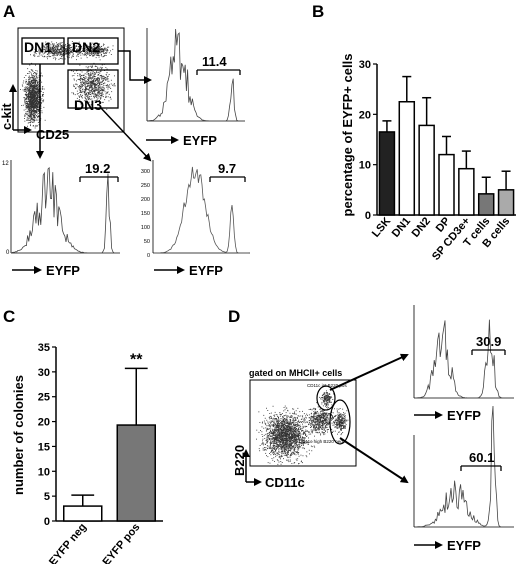 This screenshot has width=520, height=564. What do you see at coordinates (44, 348) in the screenshot?
I see `y-tick-label: 35` at bounding box center [44, 348].